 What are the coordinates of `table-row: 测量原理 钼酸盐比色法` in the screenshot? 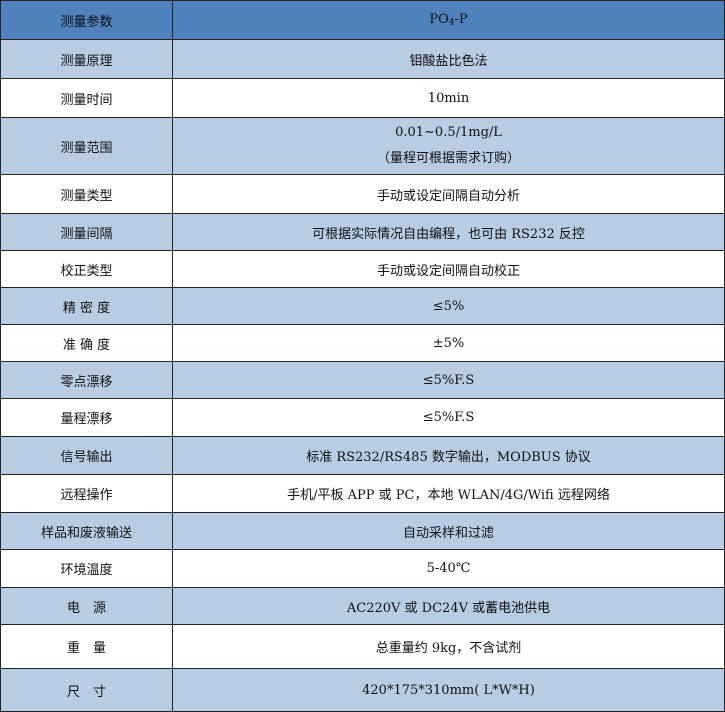 It's located at (362, 59).